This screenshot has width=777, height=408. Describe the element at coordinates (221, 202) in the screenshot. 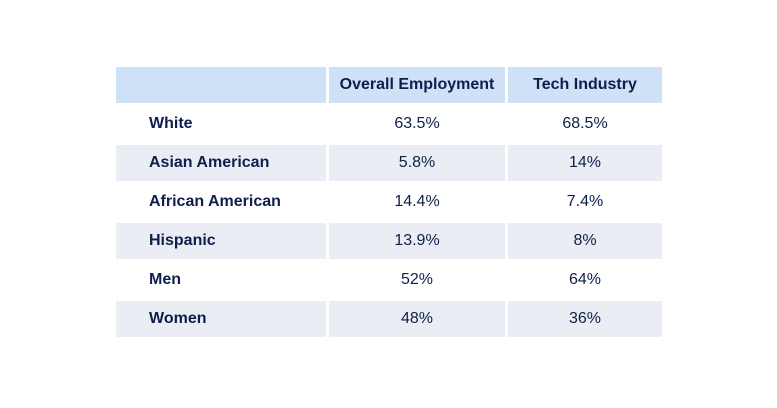

I see `row-label-african-american: African American` at that location.